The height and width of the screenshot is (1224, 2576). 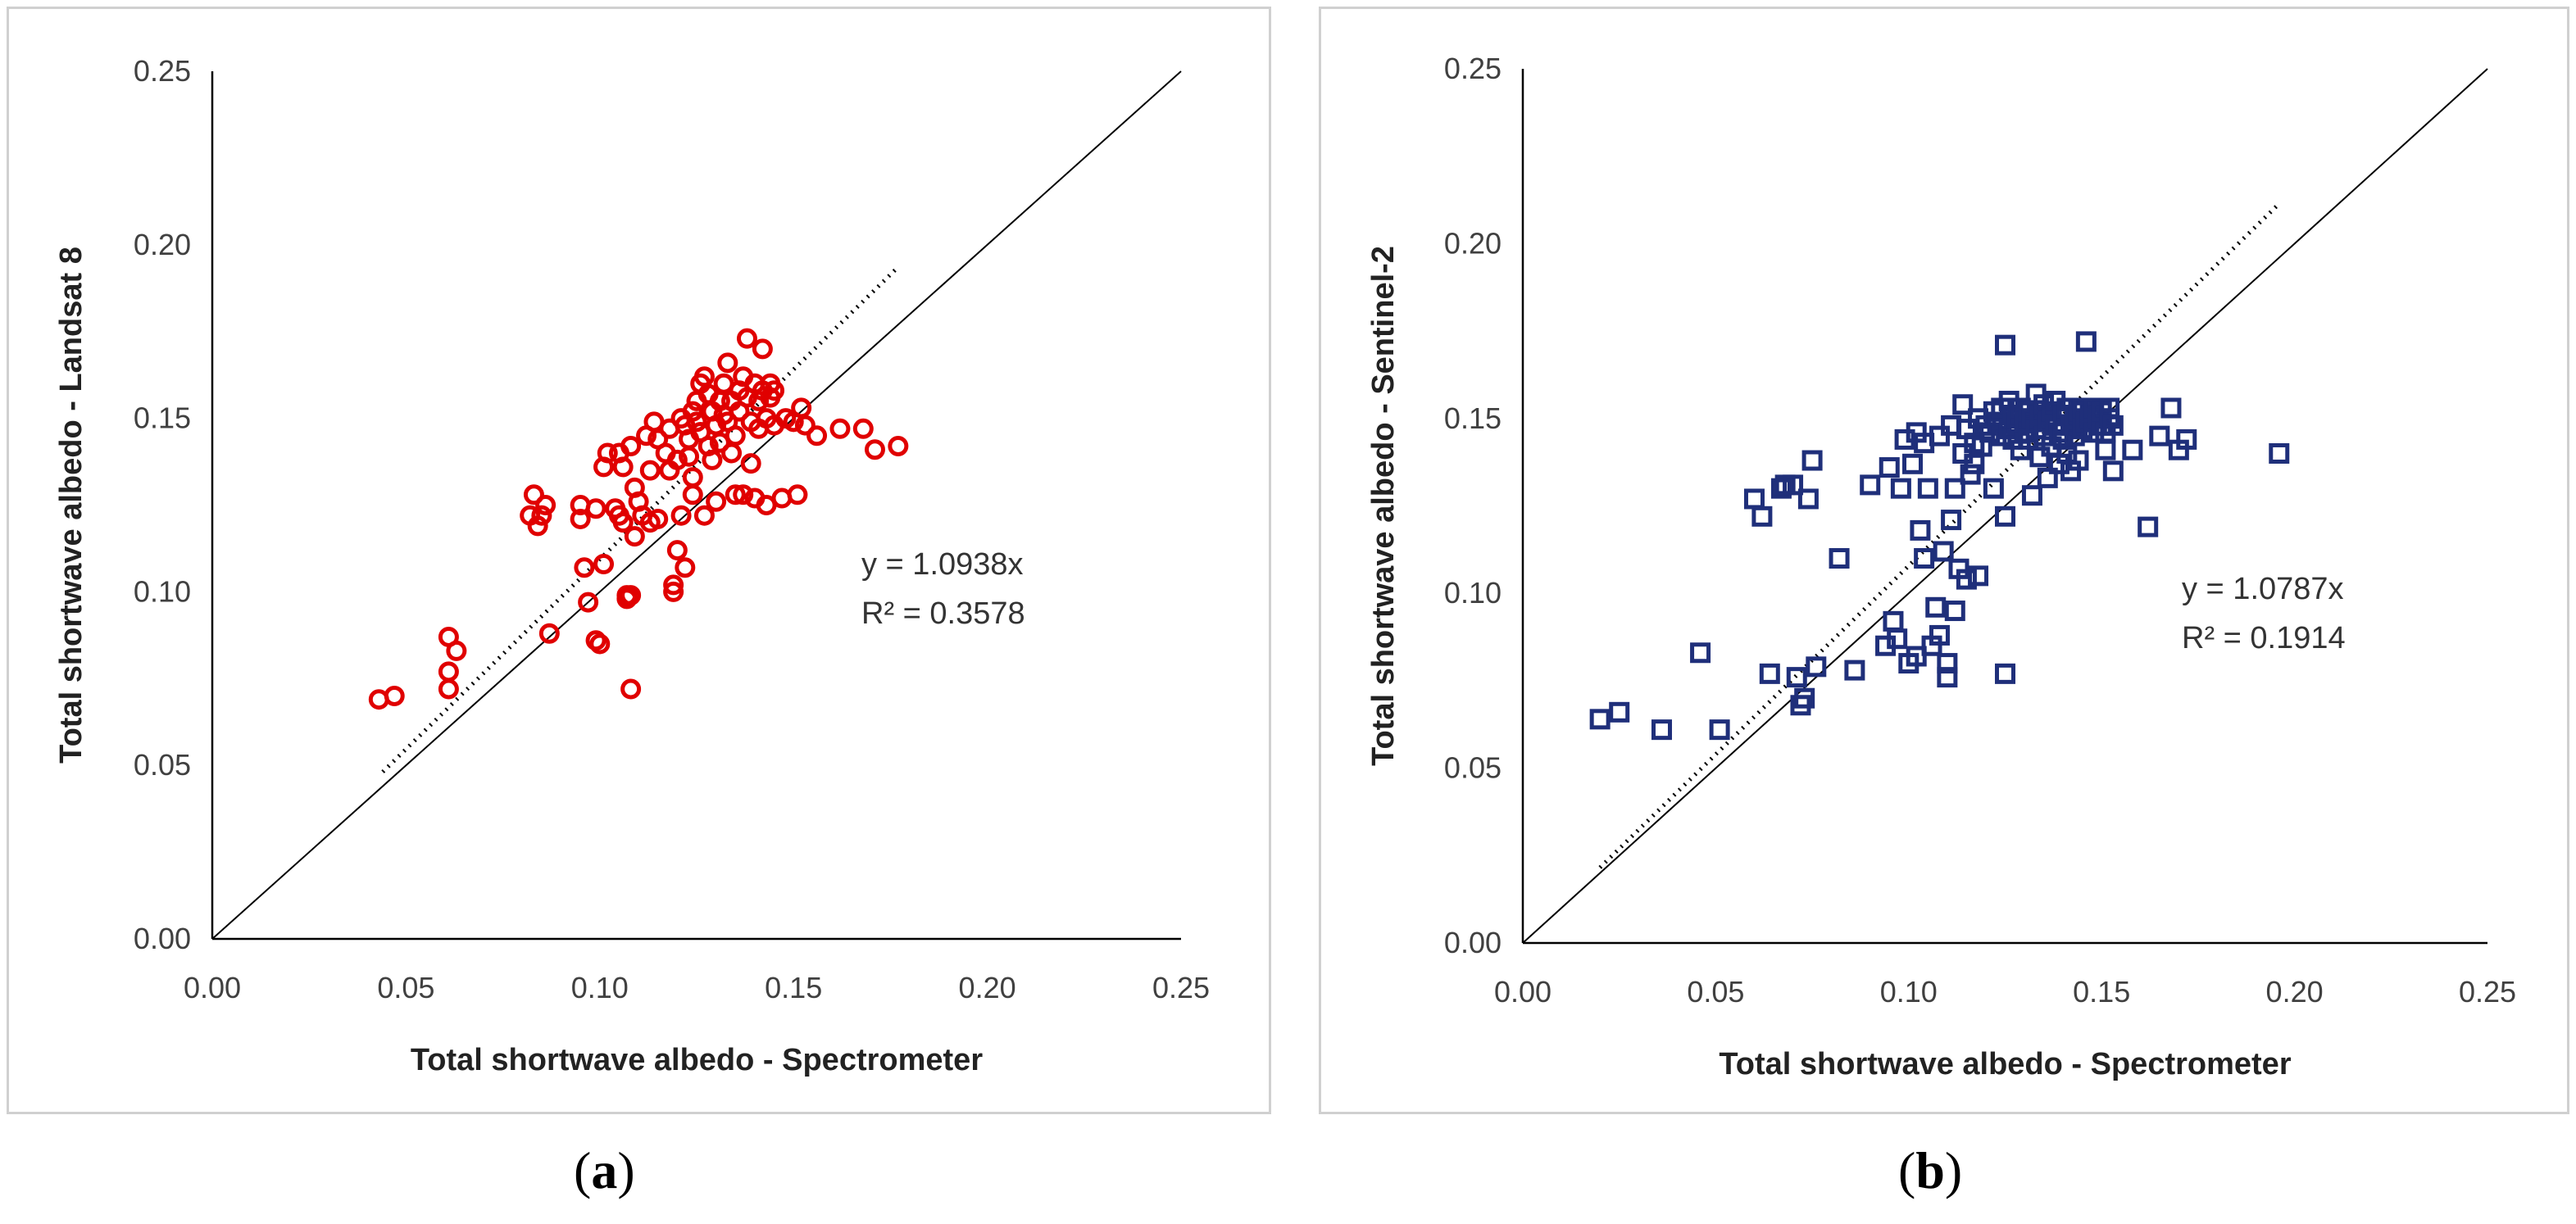 I want to click on y-tick-label: 0.00, so click(x=1473, y=943).